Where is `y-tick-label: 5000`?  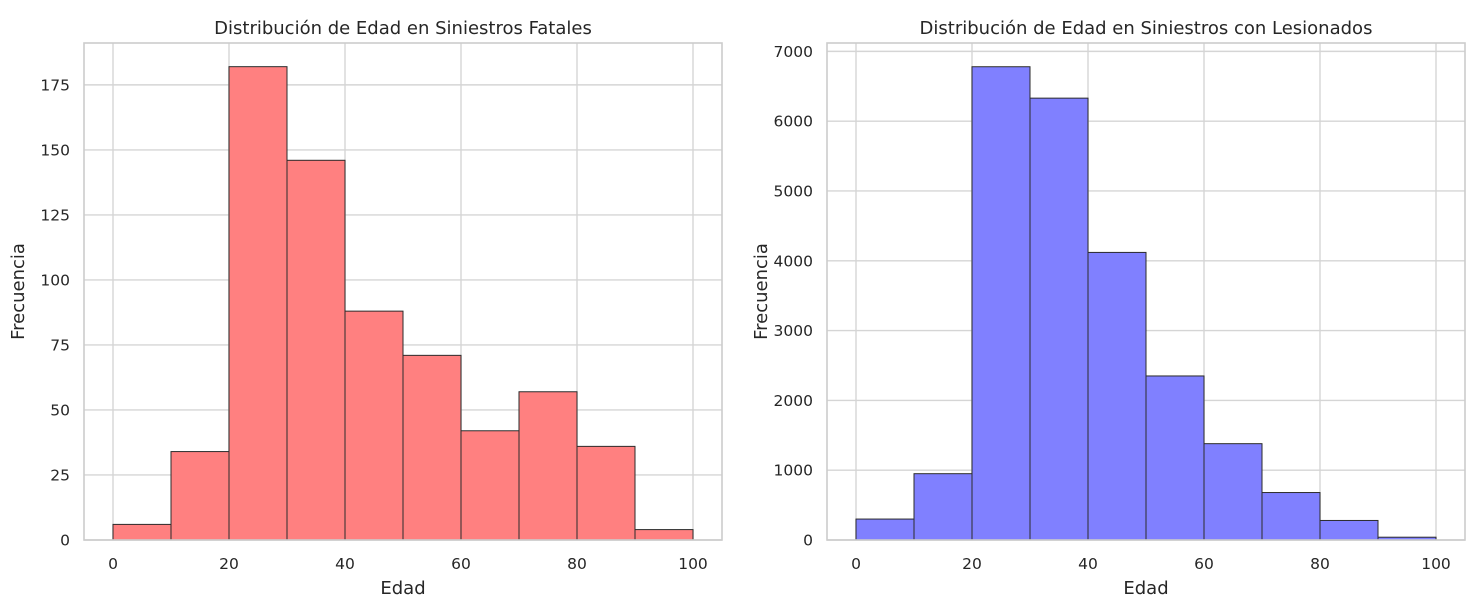 y-tick-label: 5000 is located at coordinates (793, 191).